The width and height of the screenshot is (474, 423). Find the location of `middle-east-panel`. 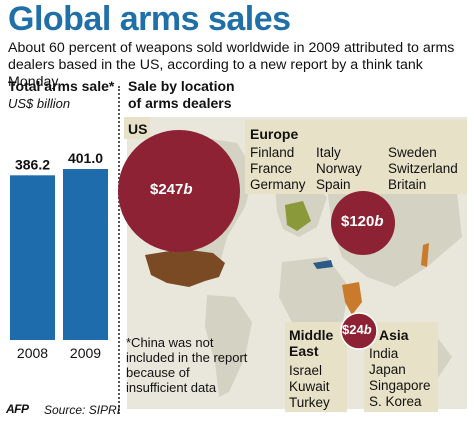

middle-east-panel is located at coordinates (316, 367).